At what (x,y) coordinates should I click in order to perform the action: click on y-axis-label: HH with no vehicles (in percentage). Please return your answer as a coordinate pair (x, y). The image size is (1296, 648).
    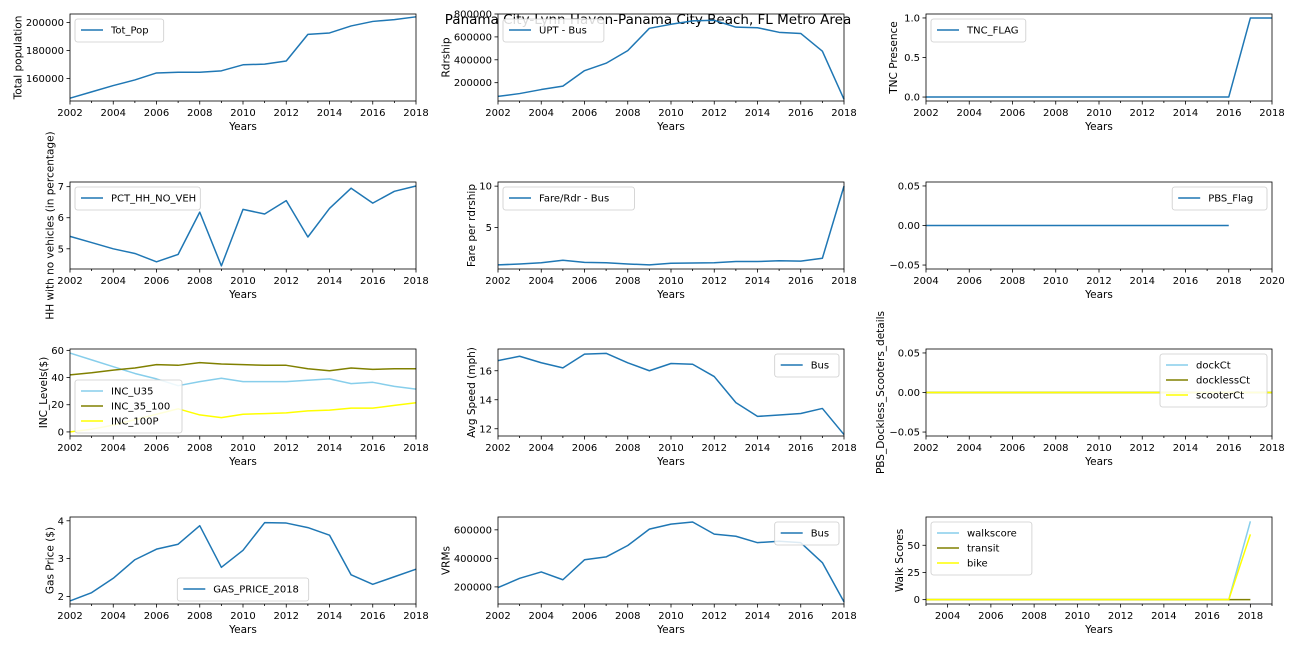
    Looking at the image, I should click on (51, 225).